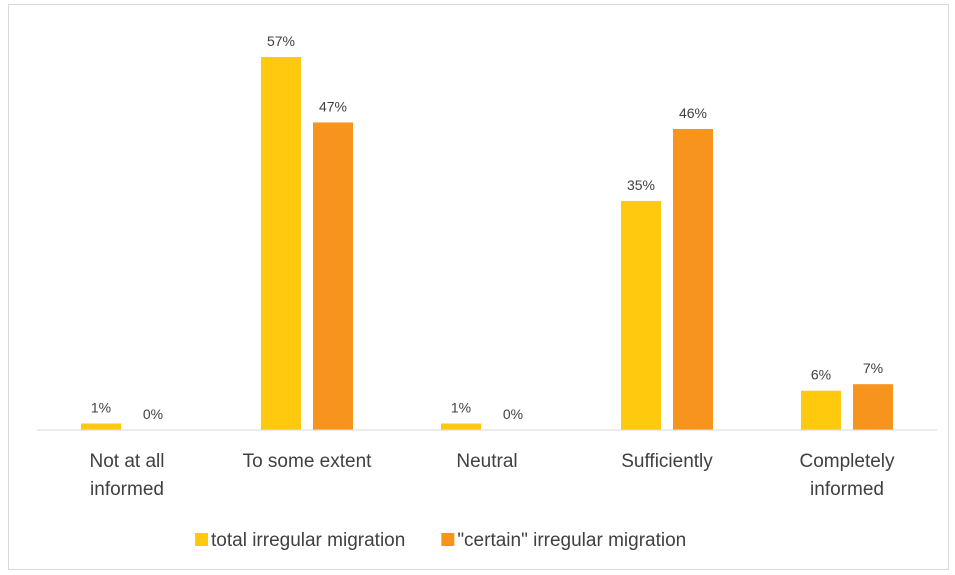 This screenshot has width=955, height=575. What do you see at coordinates (847, 475) in the screenshot?
I see `category-label-4: Completely informed` at bounding box center [847, 475].